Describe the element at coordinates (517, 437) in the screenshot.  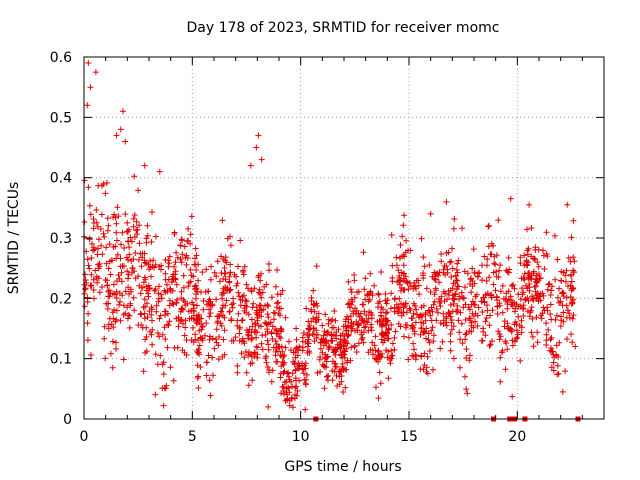
I see `x-tick-label: 20` at that location.